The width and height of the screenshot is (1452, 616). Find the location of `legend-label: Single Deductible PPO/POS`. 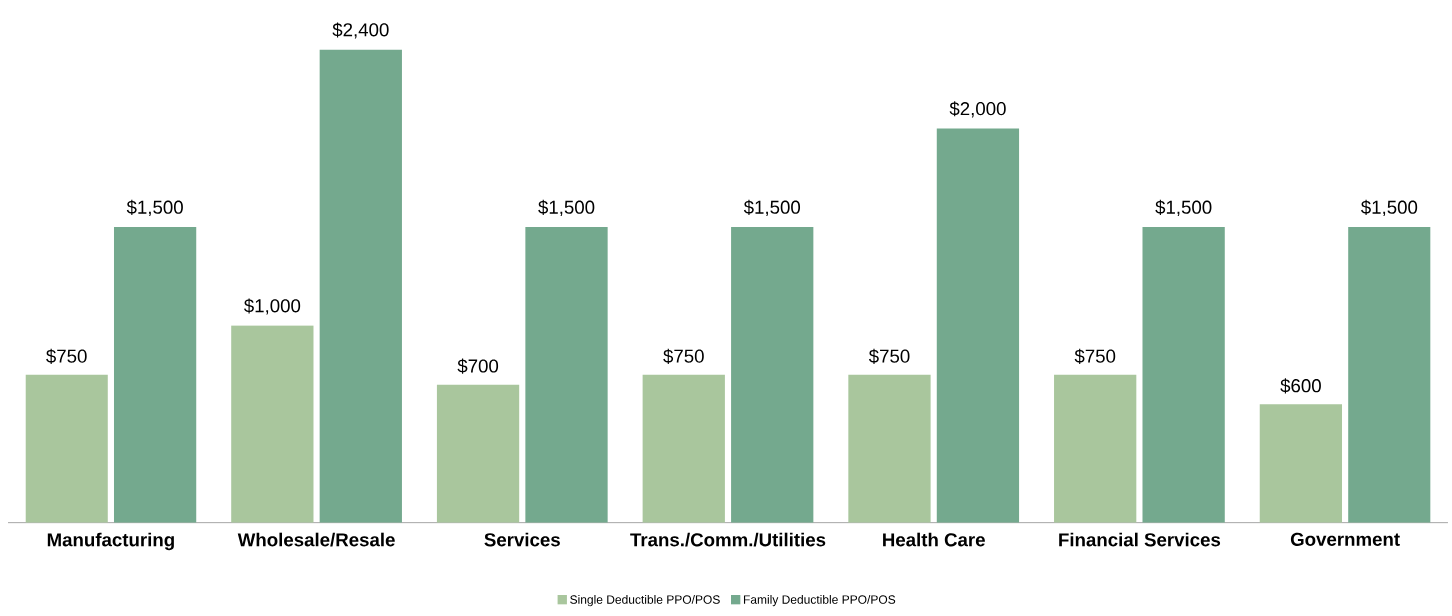

legend-label: Single Deductible PPO/POS is located at coordinates (645, 600).